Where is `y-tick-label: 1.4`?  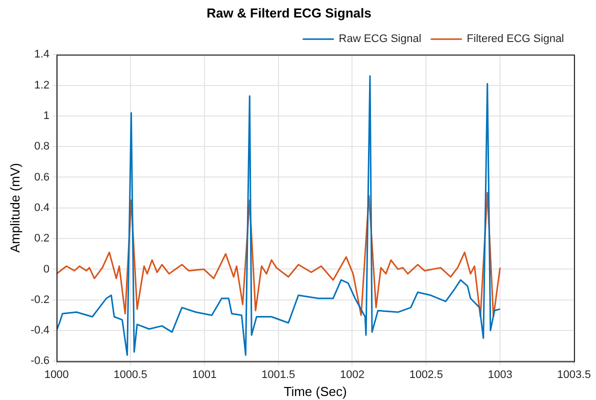
y-tick-label: 1.4 is located at coordinates (42, 54).